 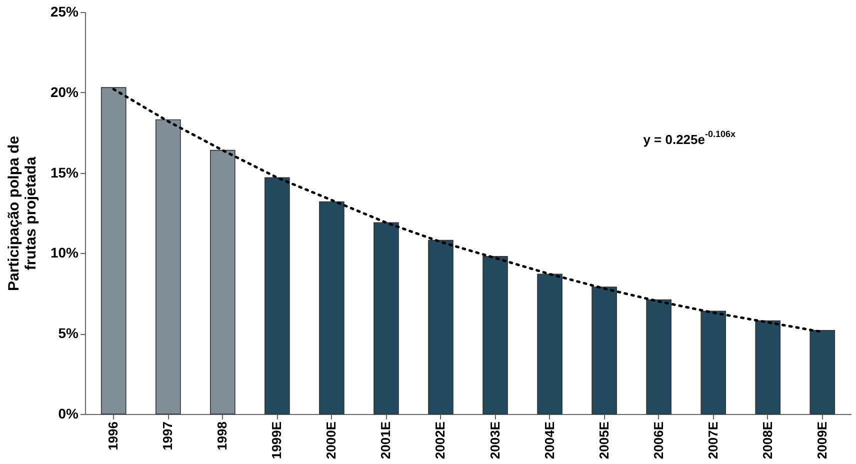 I want to click on x-tick-label: 2006E, so click(x=658, y=440).